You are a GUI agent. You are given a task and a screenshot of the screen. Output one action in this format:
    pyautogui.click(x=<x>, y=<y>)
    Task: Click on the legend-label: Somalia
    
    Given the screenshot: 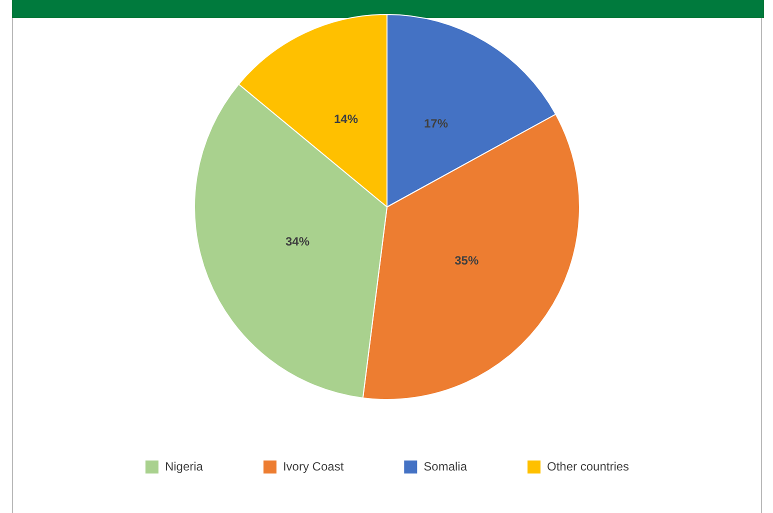 What is the action you would take?
    pyautogui.click(x=446, y=466)
    